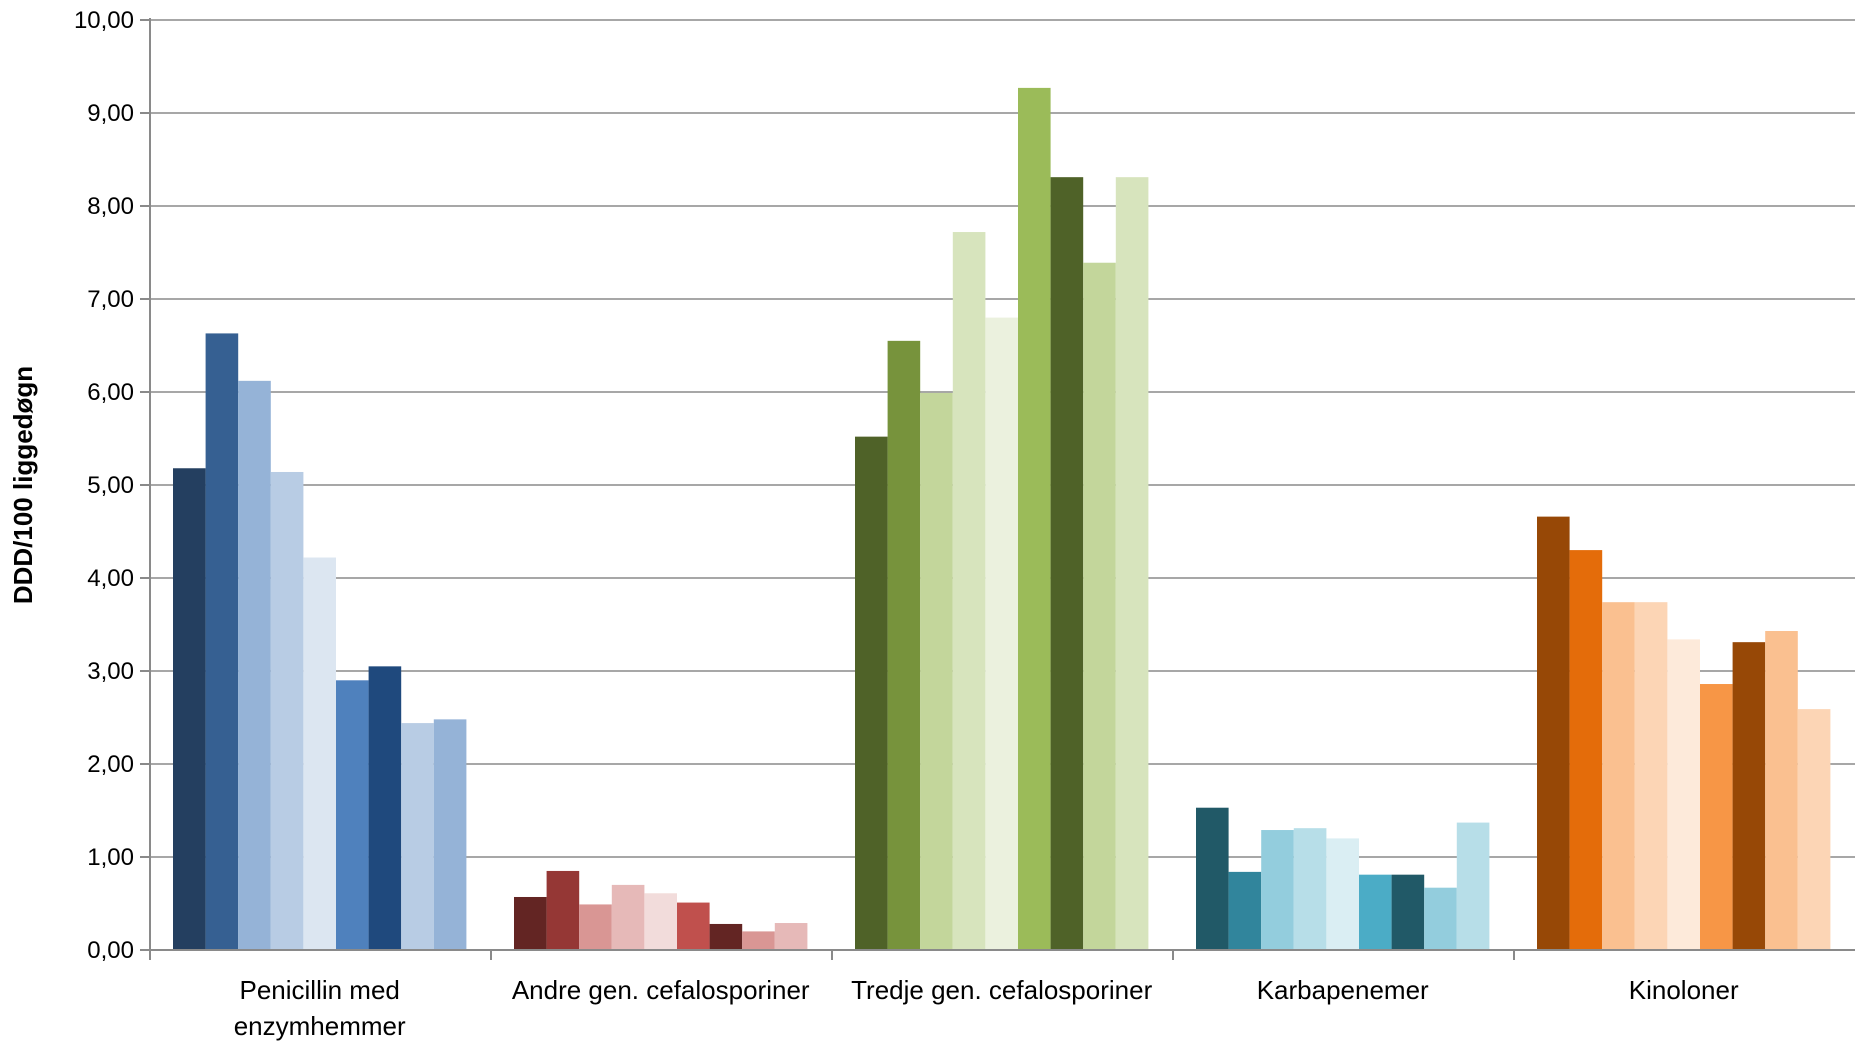 The height and width of the screenshot is (1043, 1855). What do you see at coordinates (1001, 990) in the screenshot?
I see `x-category-label: Tredje gen. cefalosporiner` at bounding box center [1001, 990].